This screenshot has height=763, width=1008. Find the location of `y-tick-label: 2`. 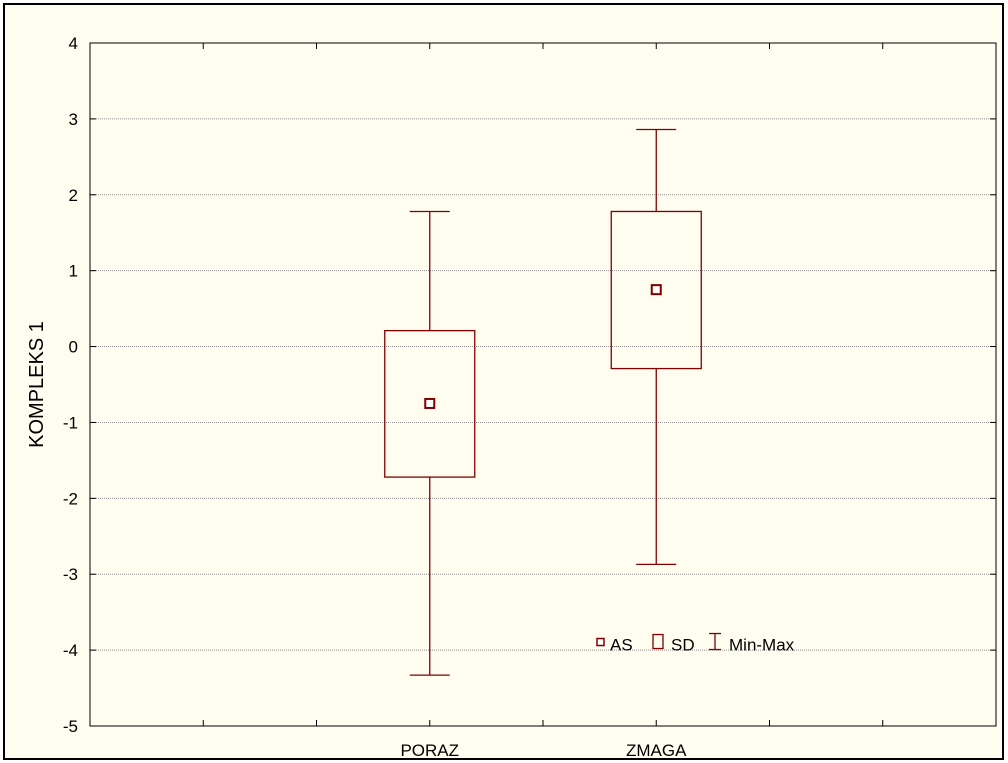

y-tick-label: 2 is located at coordinates (73, 195).